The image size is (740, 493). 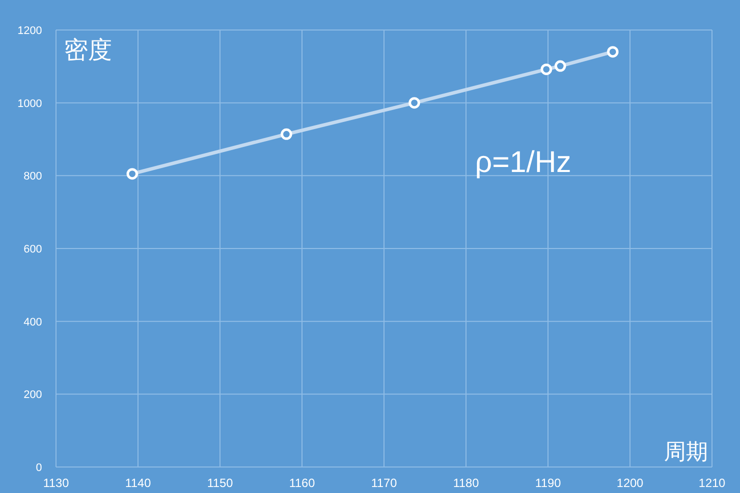 What do you see at coordinates (220, 483) in the screenshot?
I see `x-tick-label: 1150` at bounding box center [220, 483].